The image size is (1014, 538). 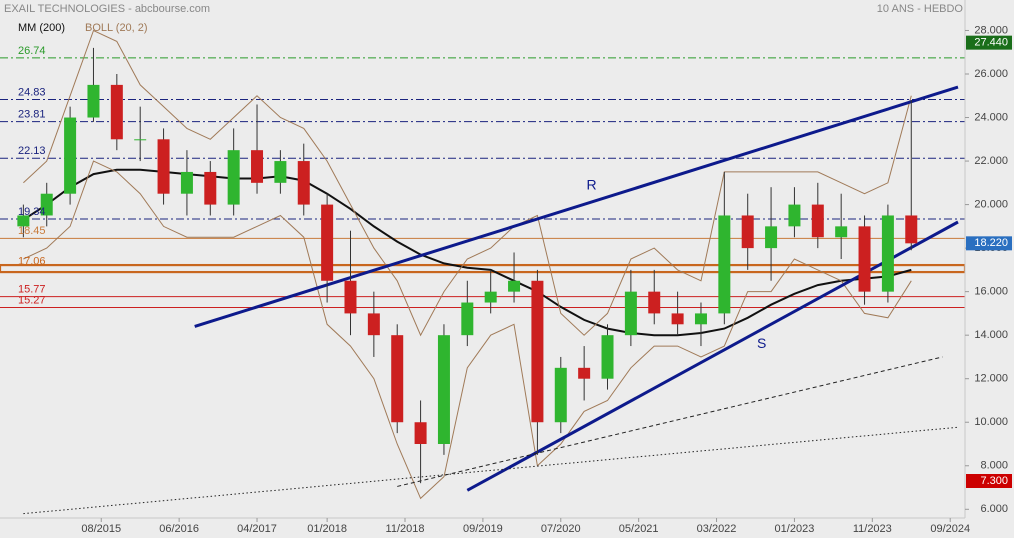 I want to click on y-tick-label: 28.000, so click(x=991, y=30).